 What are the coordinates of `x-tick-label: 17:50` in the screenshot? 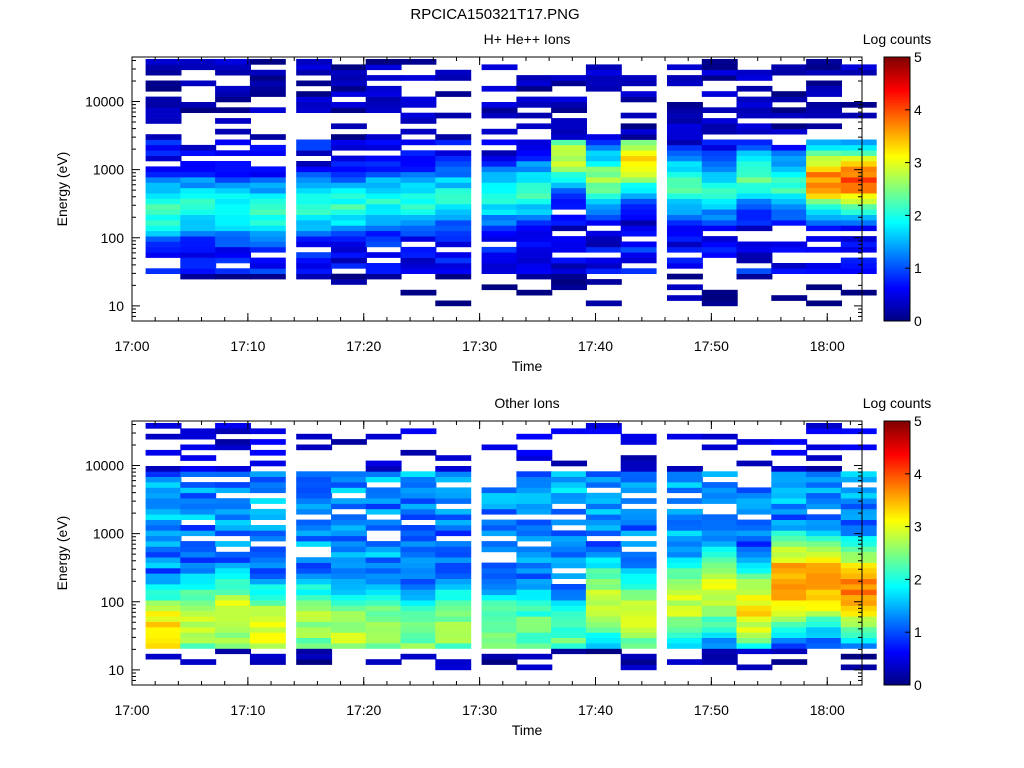 It's located at (711, 346).